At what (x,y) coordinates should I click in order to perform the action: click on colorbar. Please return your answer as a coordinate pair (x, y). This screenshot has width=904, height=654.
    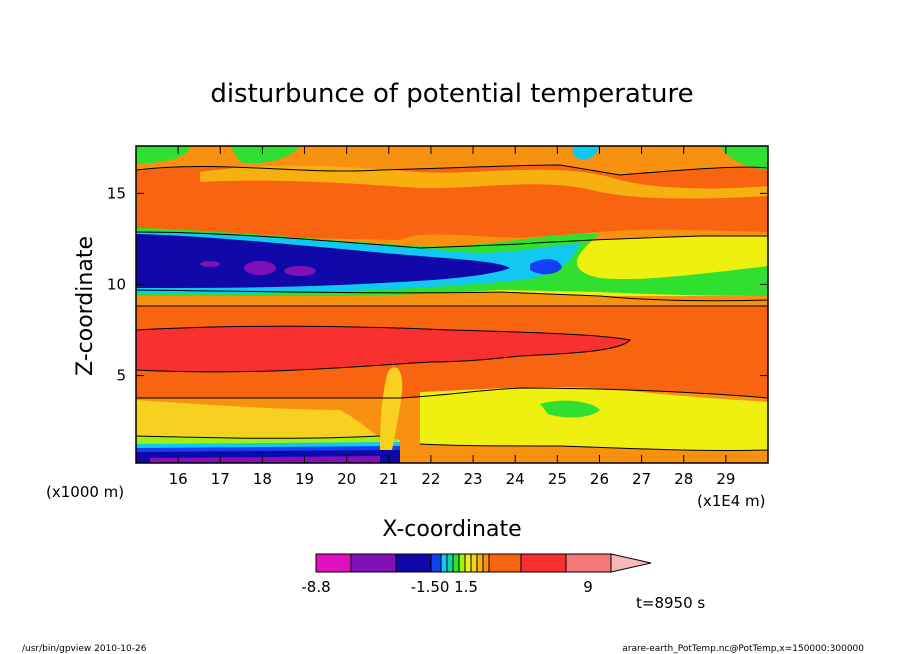
    Looking at the image, I should click on (483, 563).